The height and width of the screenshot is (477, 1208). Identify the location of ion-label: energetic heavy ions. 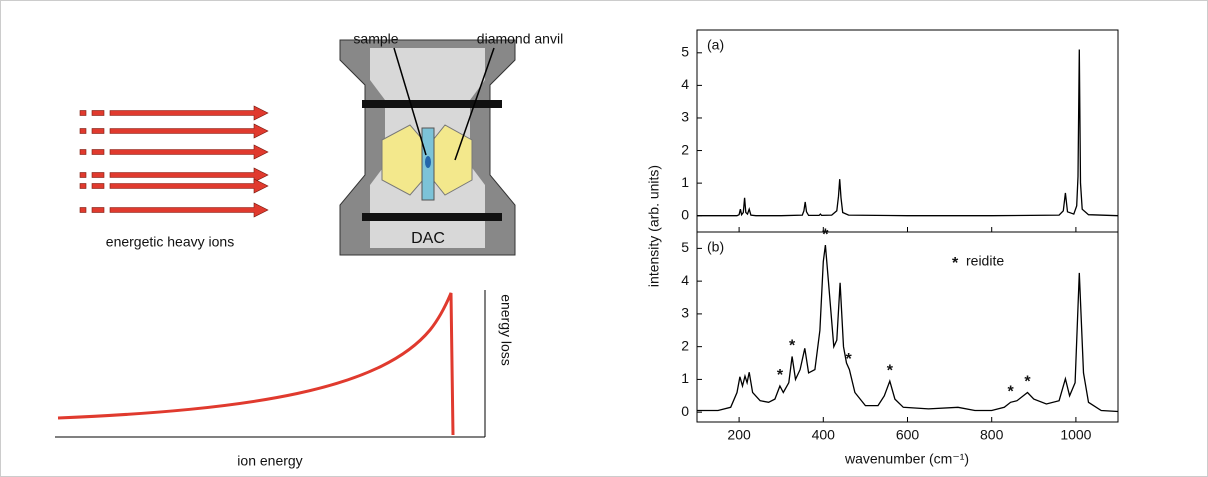
(170, 242).